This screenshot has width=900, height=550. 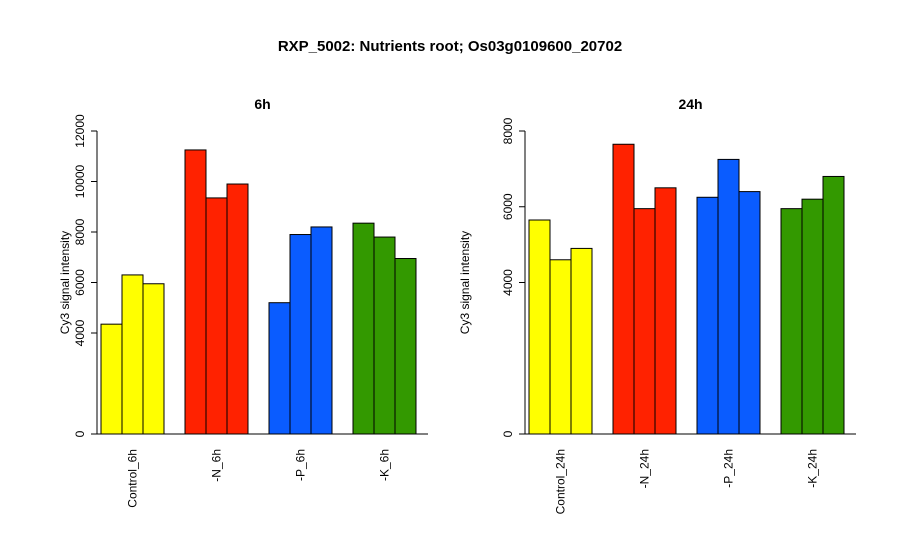 I want to click on panel-2-bar--K_24h-1, so click(x=791, y=321).